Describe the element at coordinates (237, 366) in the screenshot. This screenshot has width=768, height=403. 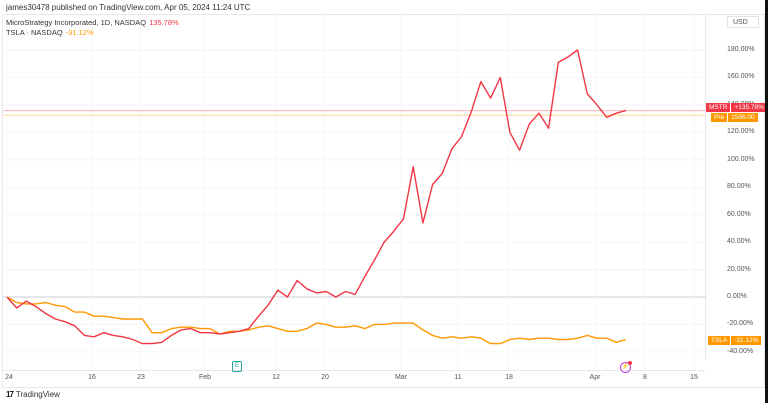
I see `earnings-marker-icon: E` at that location.